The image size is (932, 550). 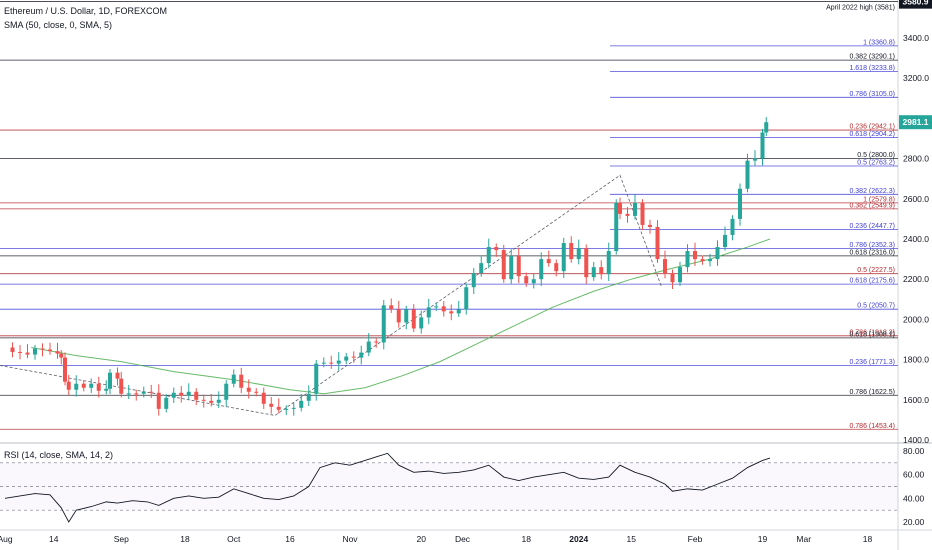 I want to click on time-tick-label: 15, so click(x=632, y=539).